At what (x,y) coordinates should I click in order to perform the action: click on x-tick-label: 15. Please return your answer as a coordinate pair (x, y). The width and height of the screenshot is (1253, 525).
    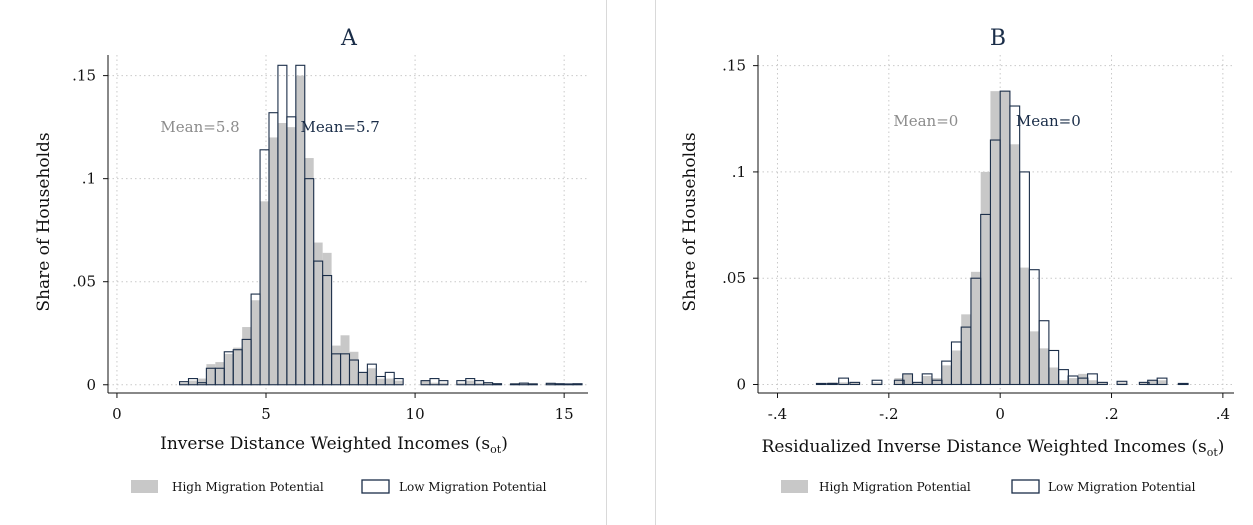
    Looking at the image, I should click on (564, 414).